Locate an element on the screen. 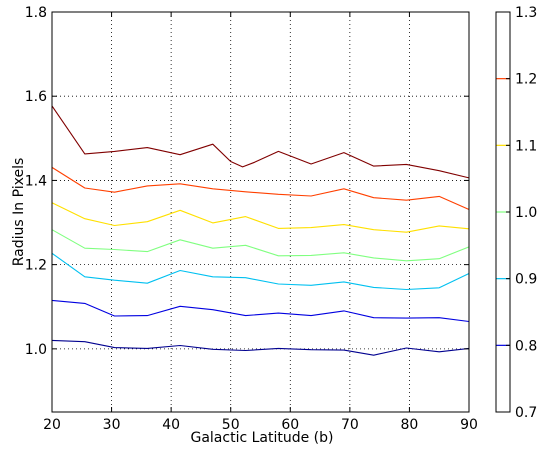 The height and width of the screenshot is (450, 549). colorbar-tick-label: 1.2 is located at coordinates (526, 80).